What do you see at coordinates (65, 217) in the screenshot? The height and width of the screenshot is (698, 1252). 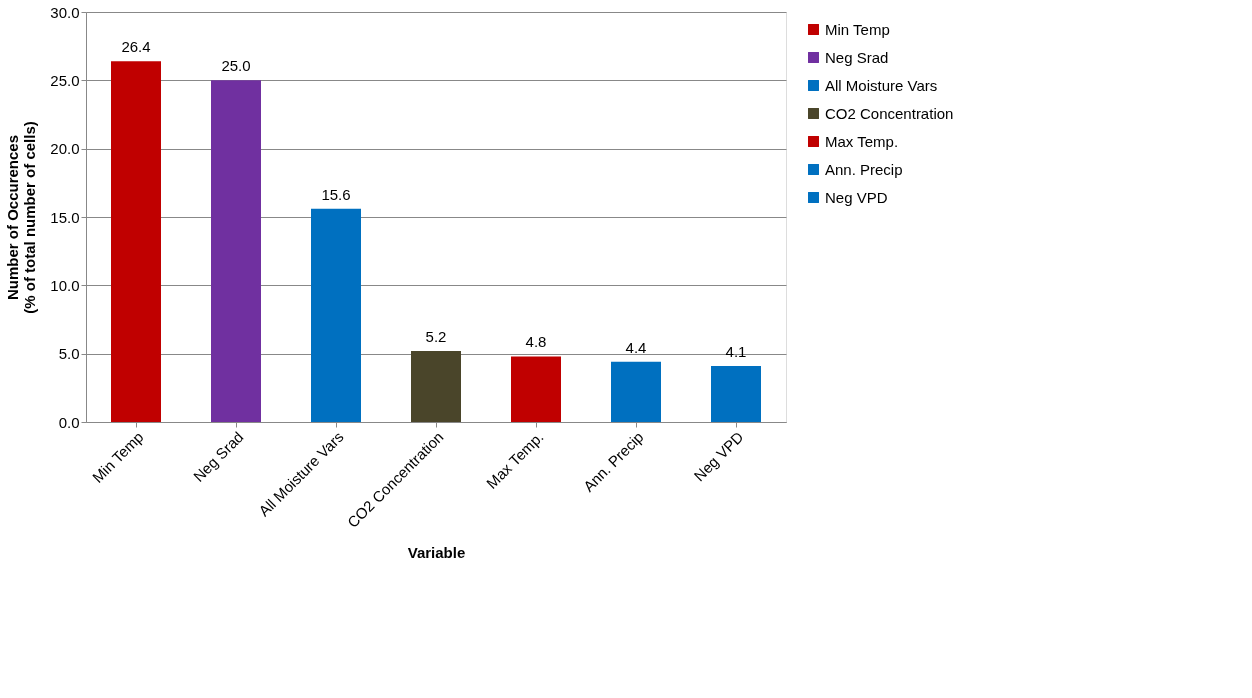 I see `y-tick-label: 15.0` at bounding box center [65, 217].